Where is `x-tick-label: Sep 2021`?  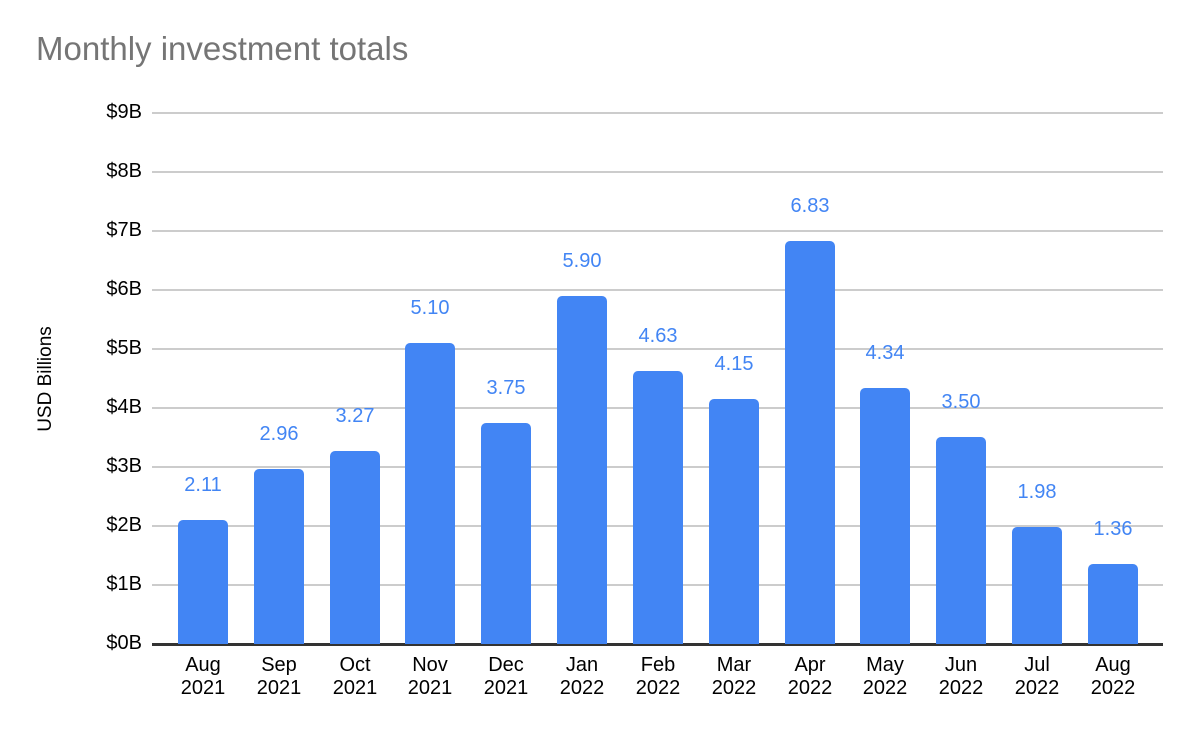
x-tick-label: Sep 2021 is located at coordinates (279, 676).